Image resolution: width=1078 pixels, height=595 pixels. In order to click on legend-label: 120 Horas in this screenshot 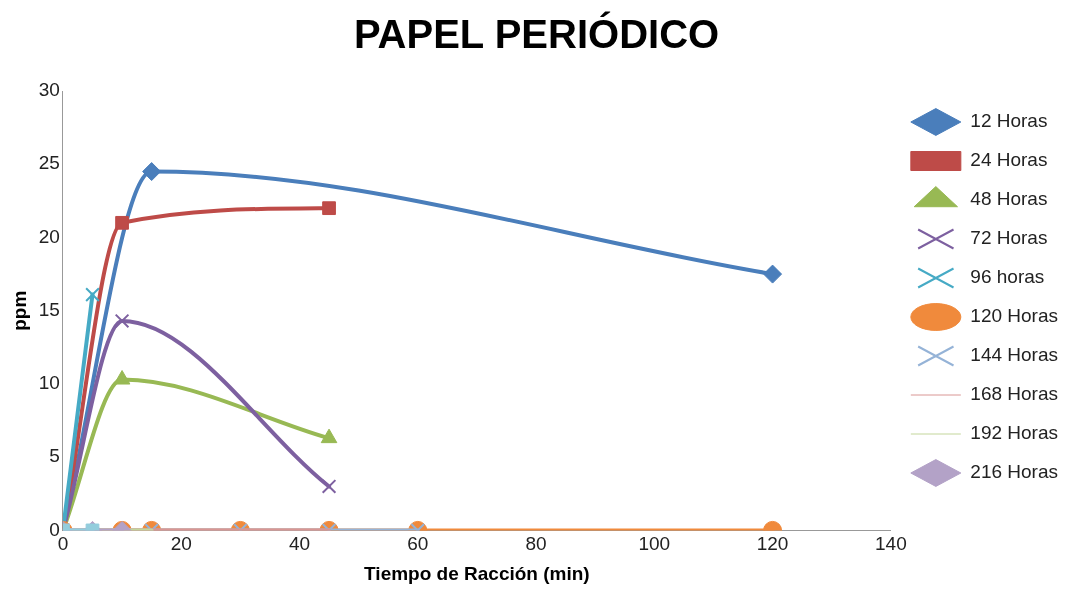, I will do `click(1014, 316)`.